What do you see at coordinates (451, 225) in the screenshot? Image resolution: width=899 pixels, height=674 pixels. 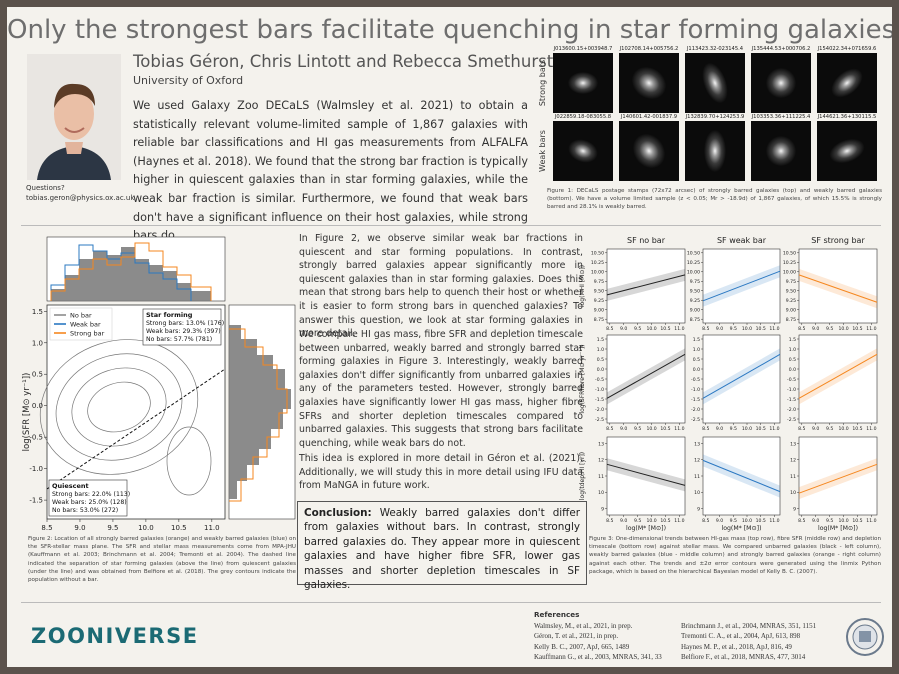 I see `divider` at bounding box center [451, 225].